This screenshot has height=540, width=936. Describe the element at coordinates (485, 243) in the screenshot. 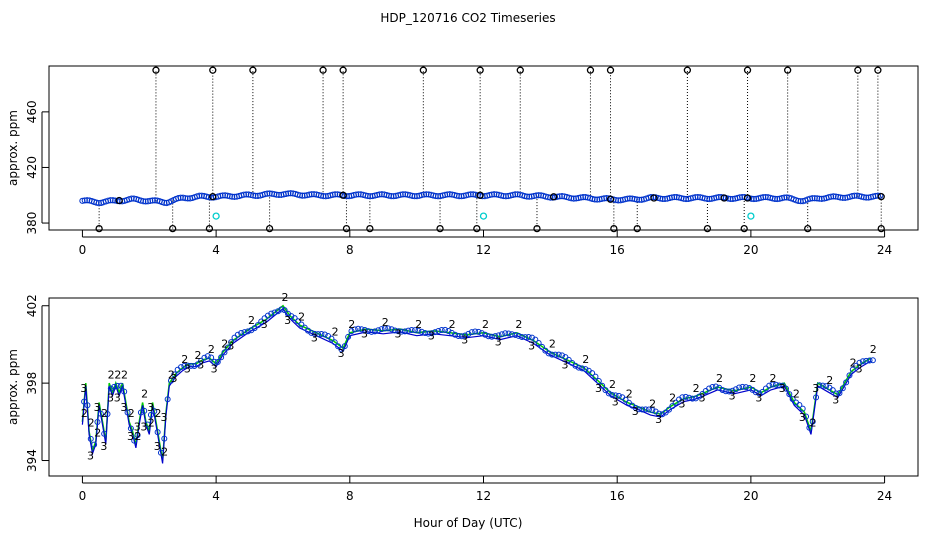

I see `top-x-axis: 0 4 8 12 16 20 24` at that location.